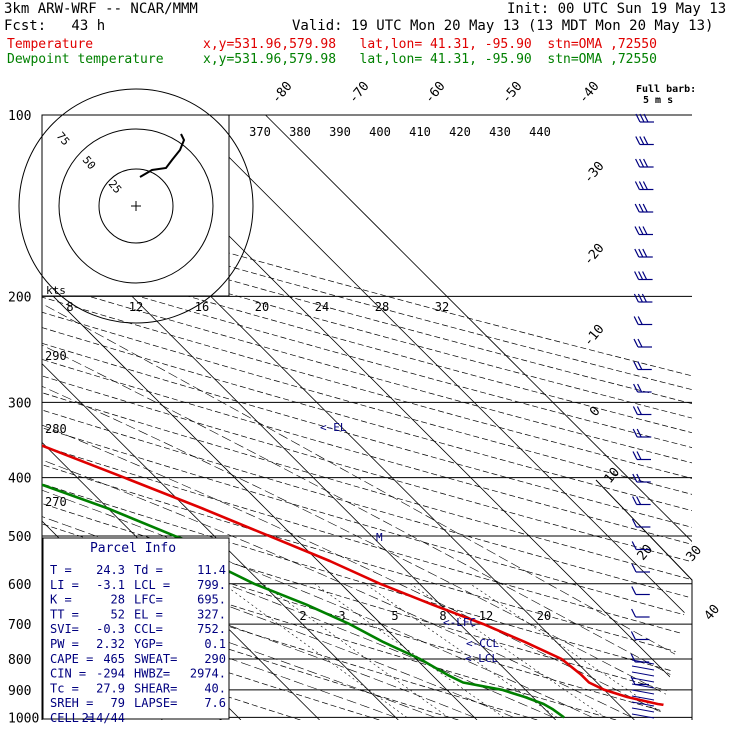  What do you see at coordinates (322, 307) in the screenshot?
I see `speed-tick-label: 24` at bounding box center [322, 307].